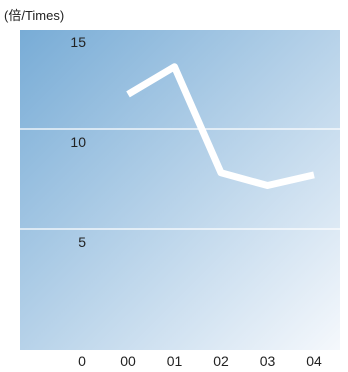 This screenshot has height=372, width=348. I want to click on x-tick-label-02: 02, so click(221, 361).